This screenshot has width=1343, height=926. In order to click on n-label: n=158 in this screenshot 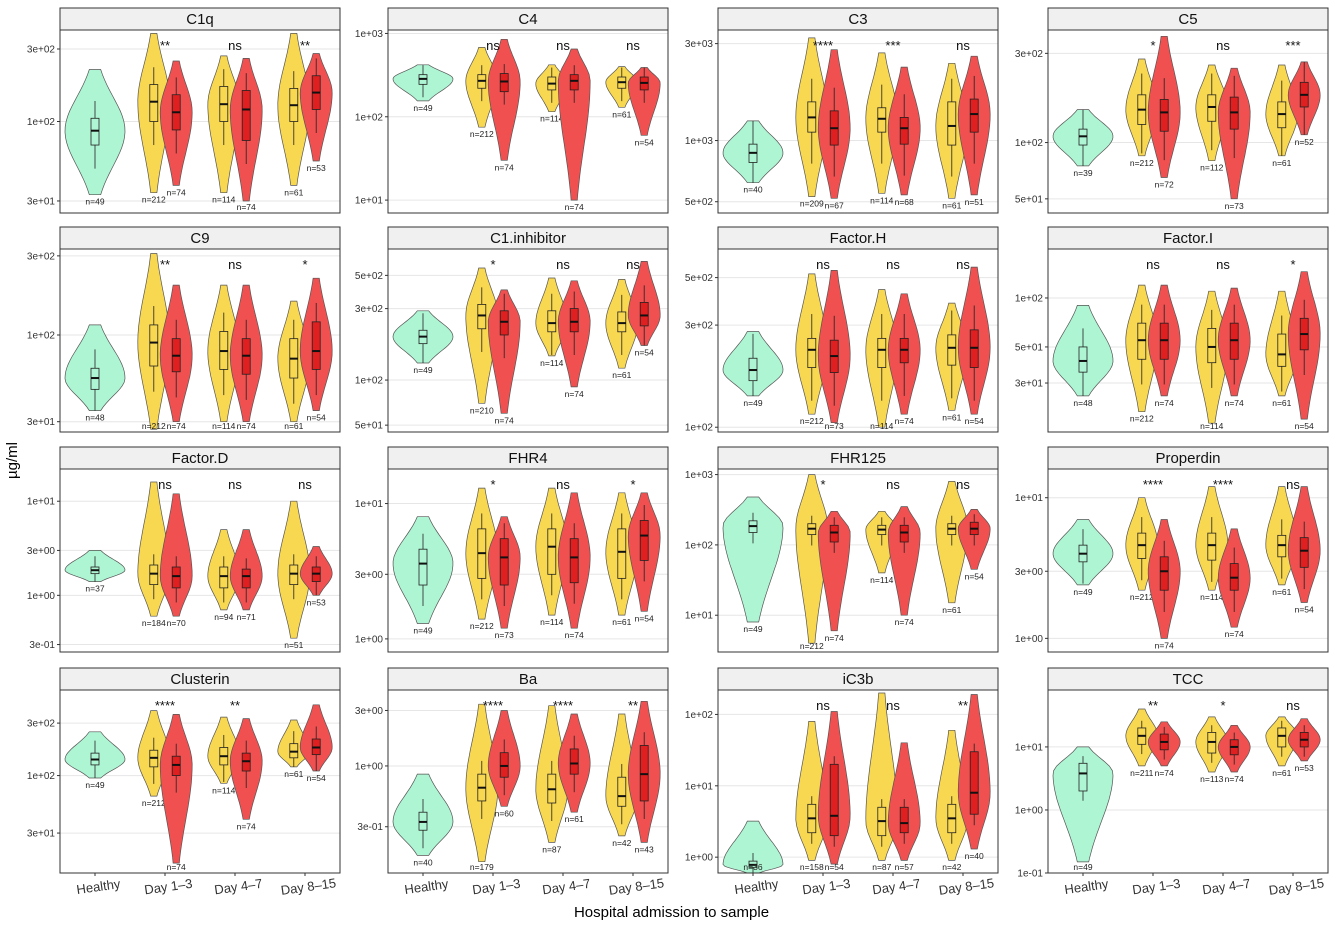, I will do `click(812, 867)`.